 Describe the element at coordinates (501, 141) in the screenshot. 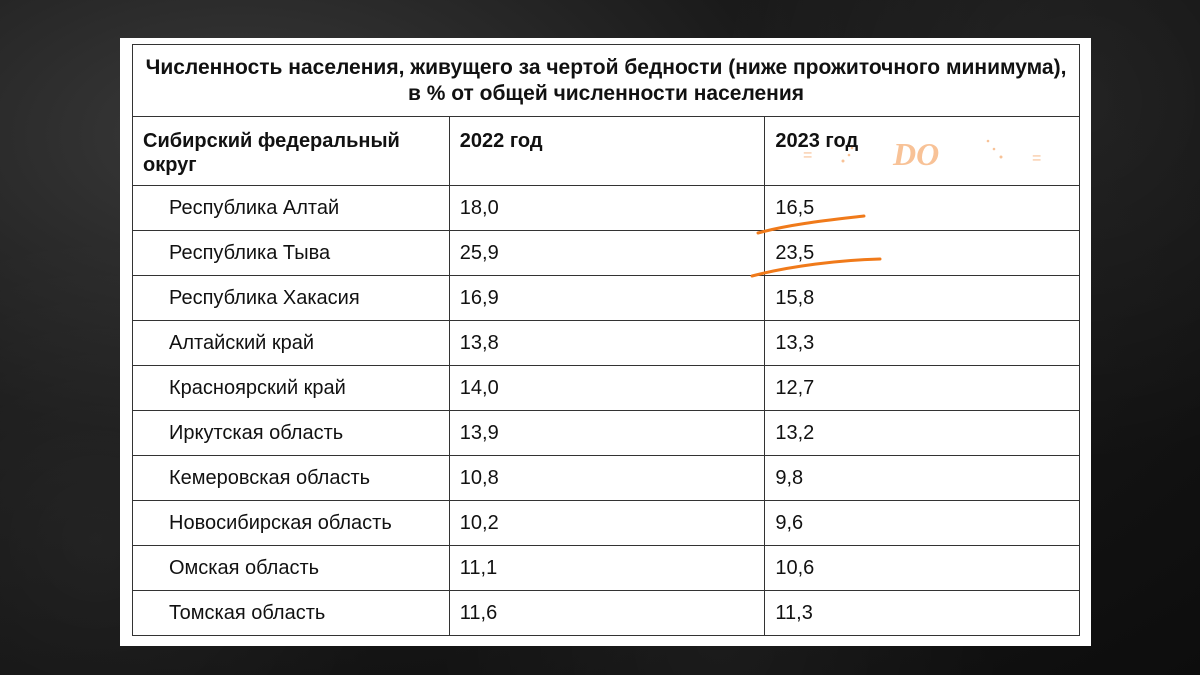

I see `column-header-2022-label: 2022 год` at that location.